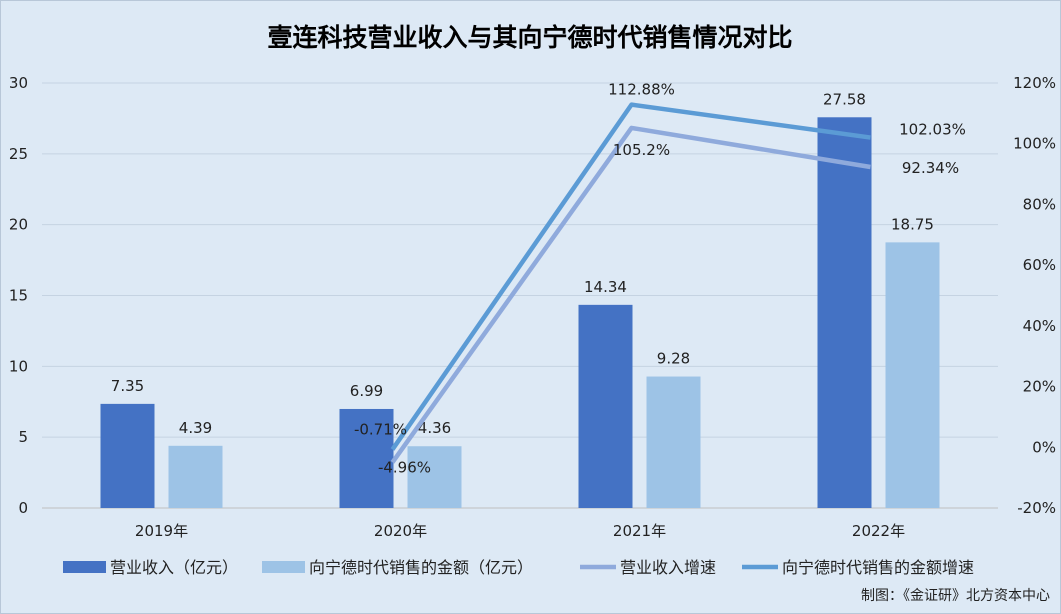 Image resolution: width=1061 pixels, height=614 pixels. I want to click on legend-label: 营业收入（亿元）, so click(174, 567).